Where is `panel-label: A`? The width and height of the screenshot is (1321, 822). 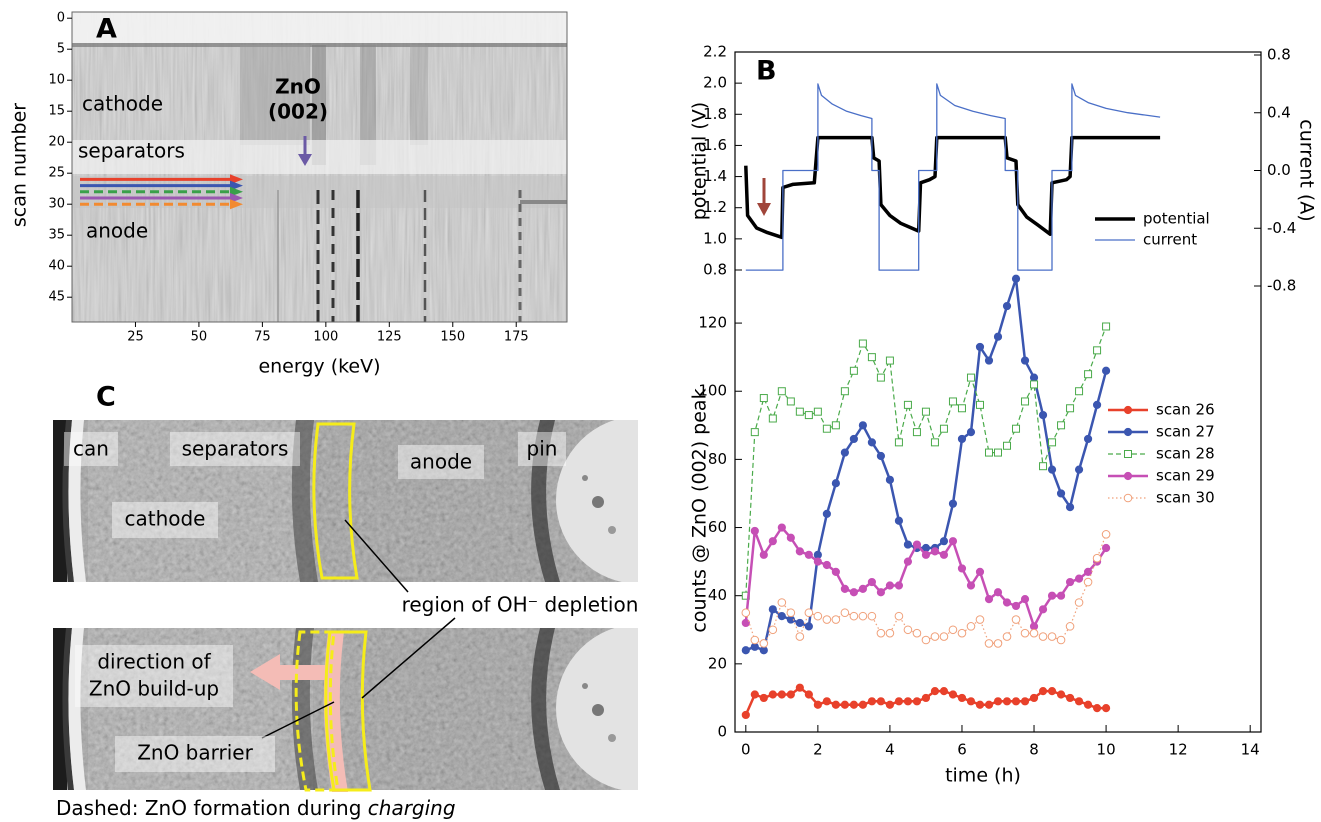 panel-label: A is located at coordinates (106, 29).